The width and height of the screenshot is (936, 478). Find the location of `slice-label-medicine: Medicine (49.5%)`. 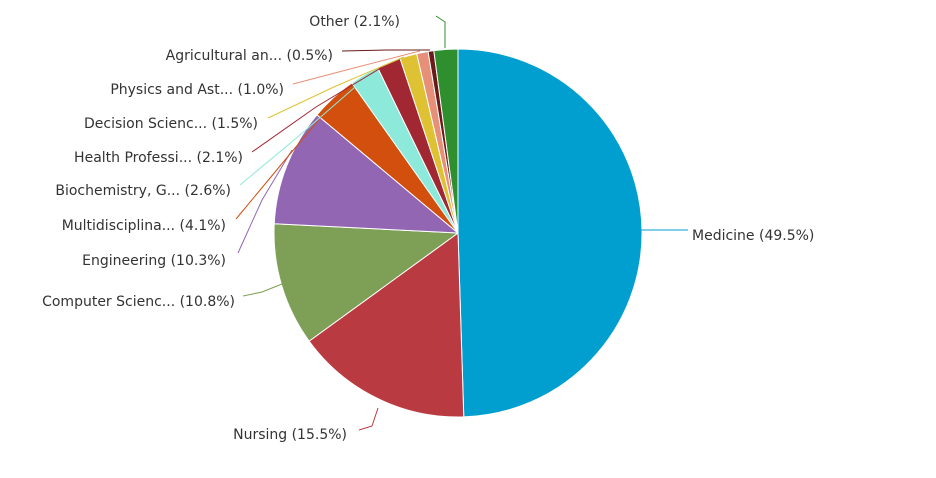

slice-label-medicine: Medicine (49.5%) is located at coordinates (753, 236).